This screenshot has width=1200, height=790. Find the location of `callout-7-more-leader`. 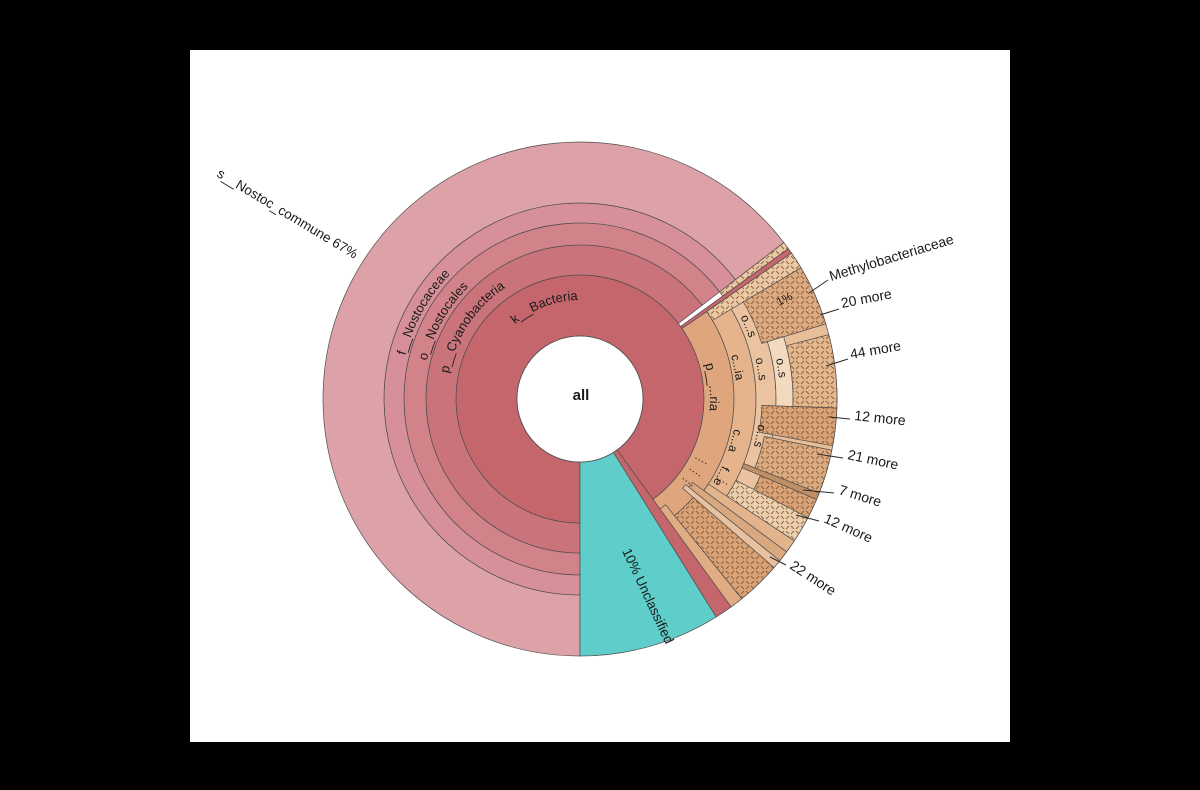

callout-7-more-leader is located at coordinates (818, 491).